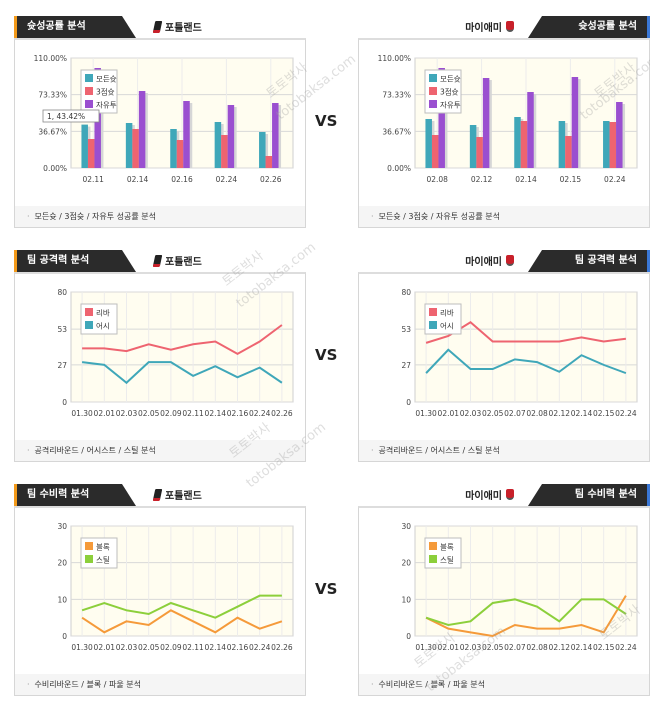 Image resolution: width=650 pixels, height=718 pixels. I want to click on panel-header: 팀 수비력 분석 마이애미, so click(504, 495).